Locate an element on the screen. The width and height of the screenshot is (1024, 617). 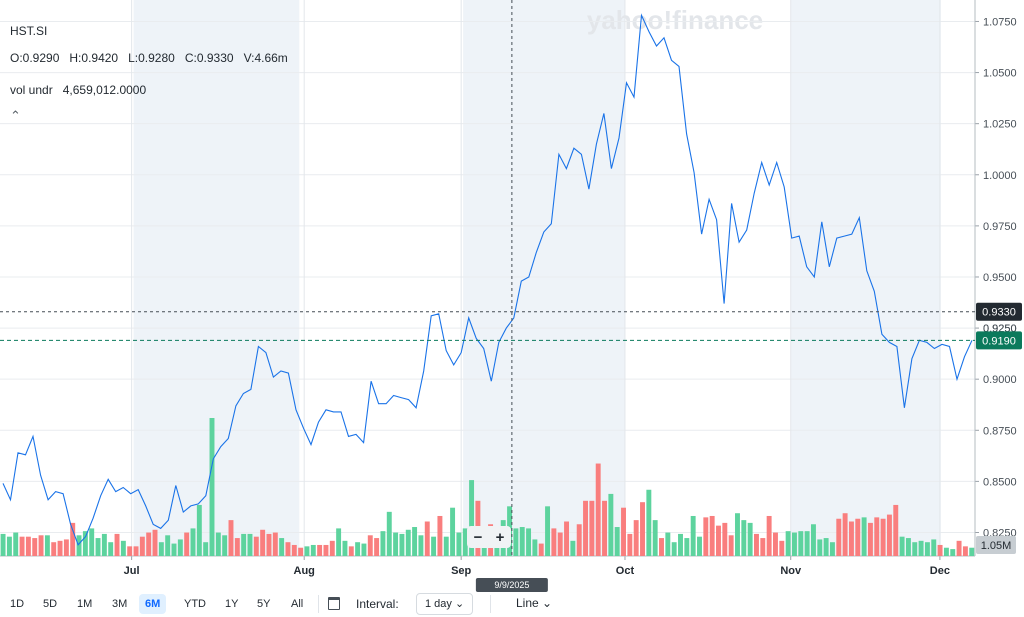
range-1y-button: 1Y is located at coordinates (232, 604).